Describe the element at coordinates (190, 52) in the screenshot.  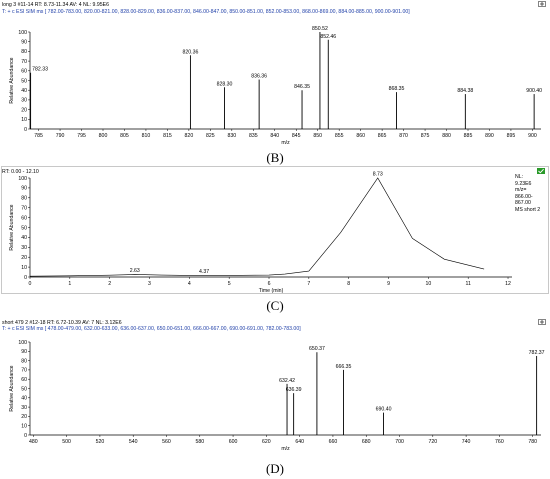
I see `peak-label: 820.36` at that location.